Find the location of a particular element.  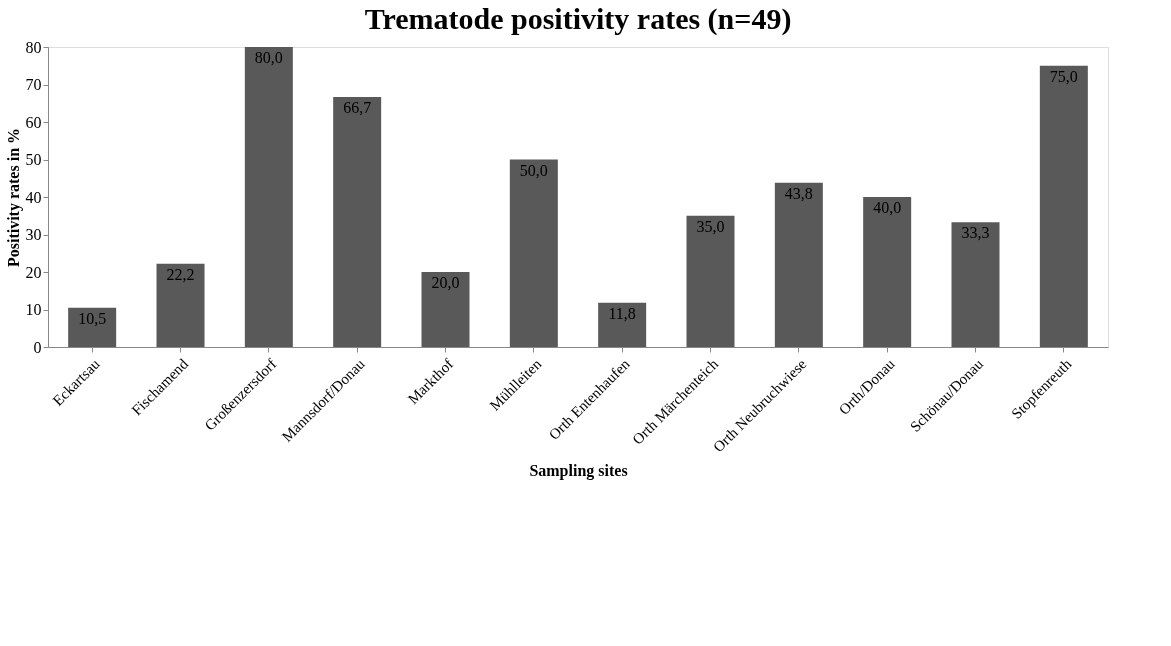

y-tick-label: 30 is located at coordinates (33, 234).